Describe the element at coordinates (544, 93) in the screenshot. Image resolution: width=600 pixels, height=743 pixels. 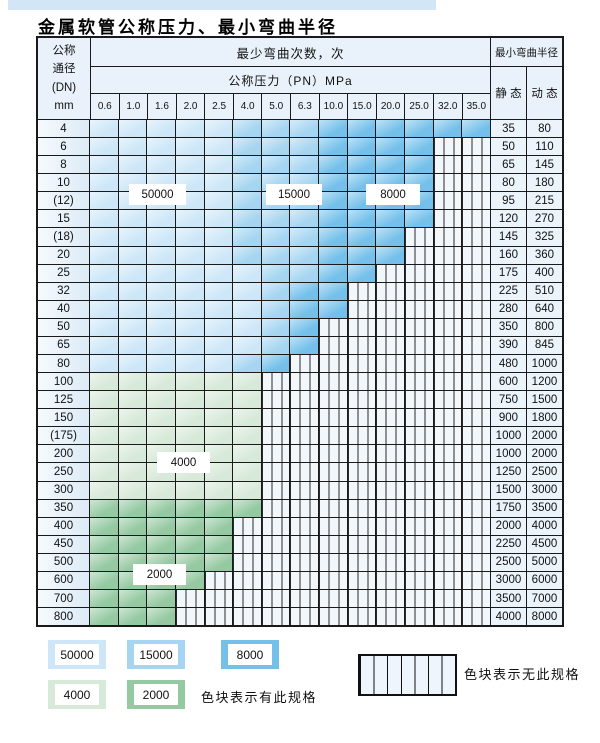
I see `dynamic-header: 动 态` at that location.